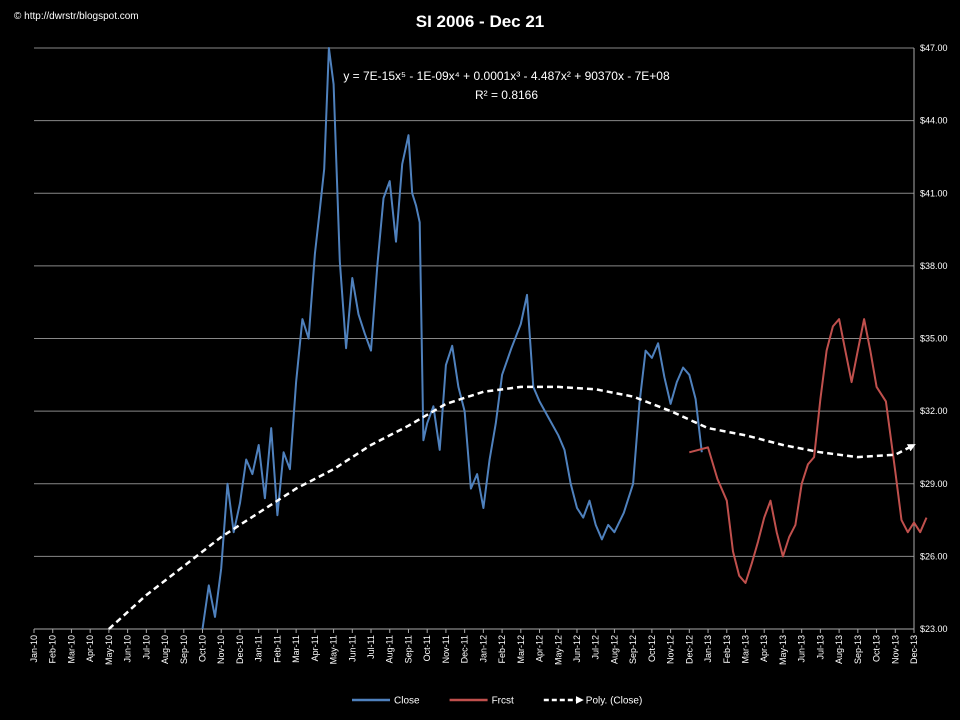  I want to click on x-tick-label: Mar-12, so click(521, 649).